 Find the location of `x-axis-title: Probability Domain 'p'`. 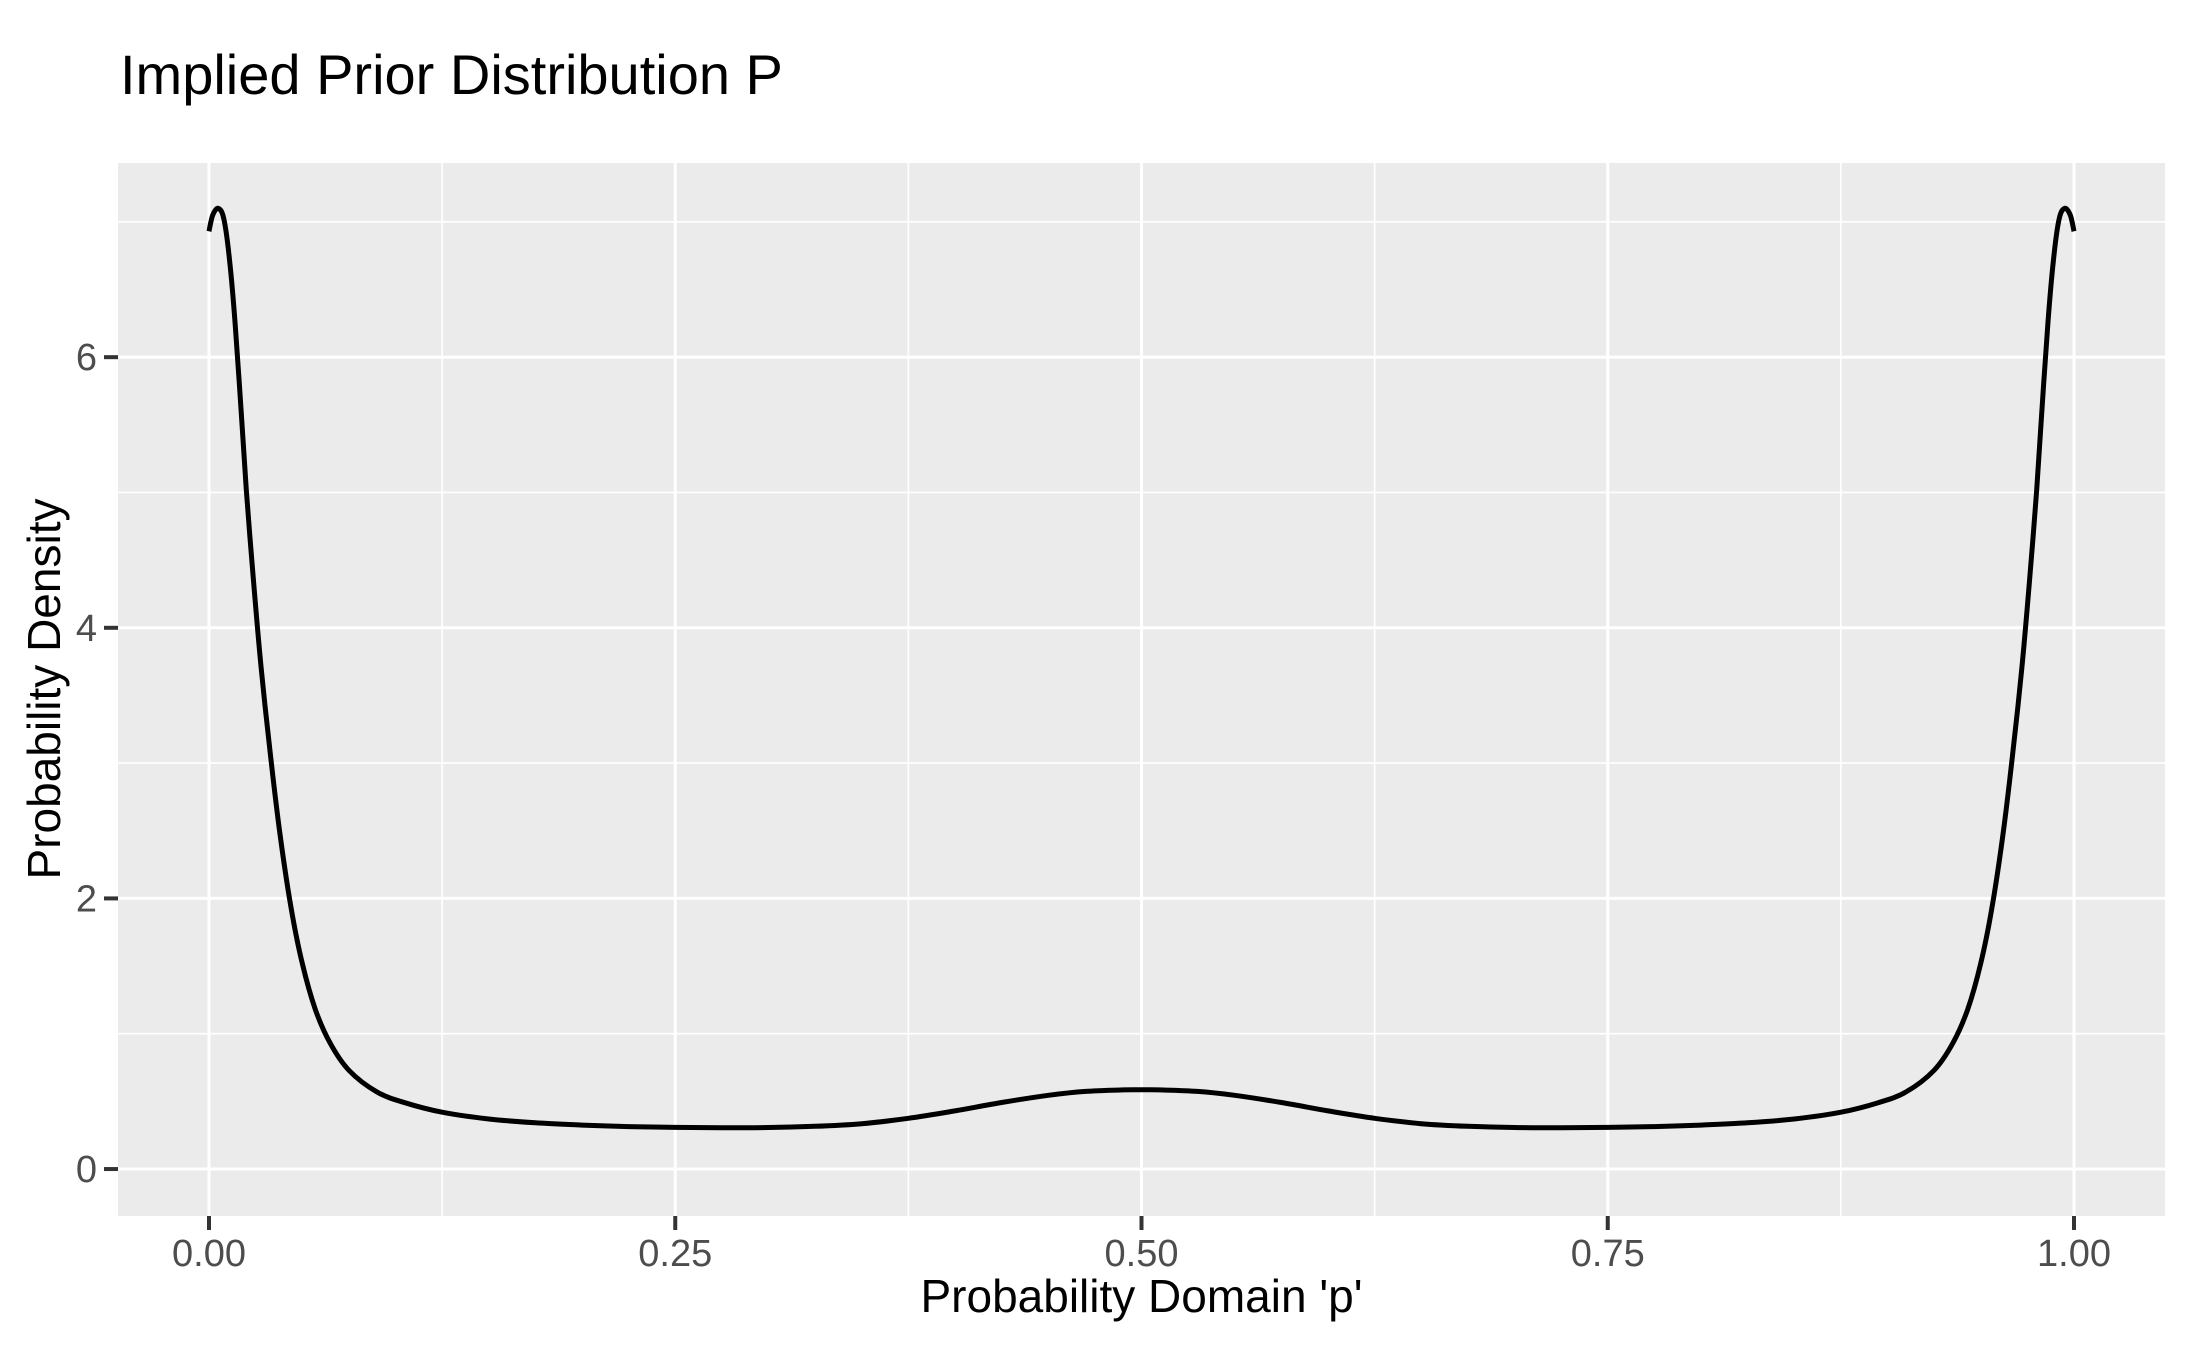

x-axis-title: Probability Domain 'p' is located at coordinates (1141, 1296).